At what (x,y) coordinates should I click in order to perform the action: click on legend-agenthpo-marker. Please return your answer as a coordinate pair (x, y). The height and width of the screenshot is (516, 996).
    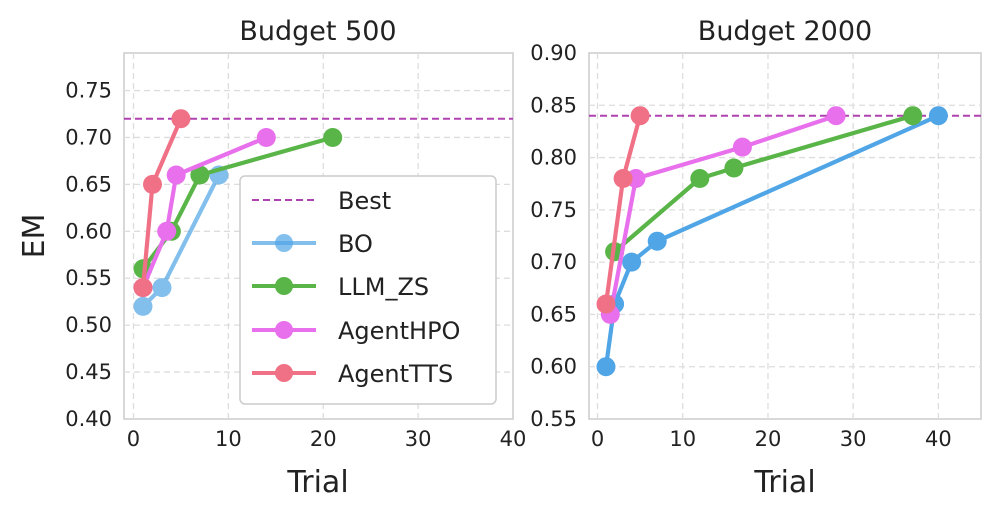
    Looking at the image, I should click on (284, 330).